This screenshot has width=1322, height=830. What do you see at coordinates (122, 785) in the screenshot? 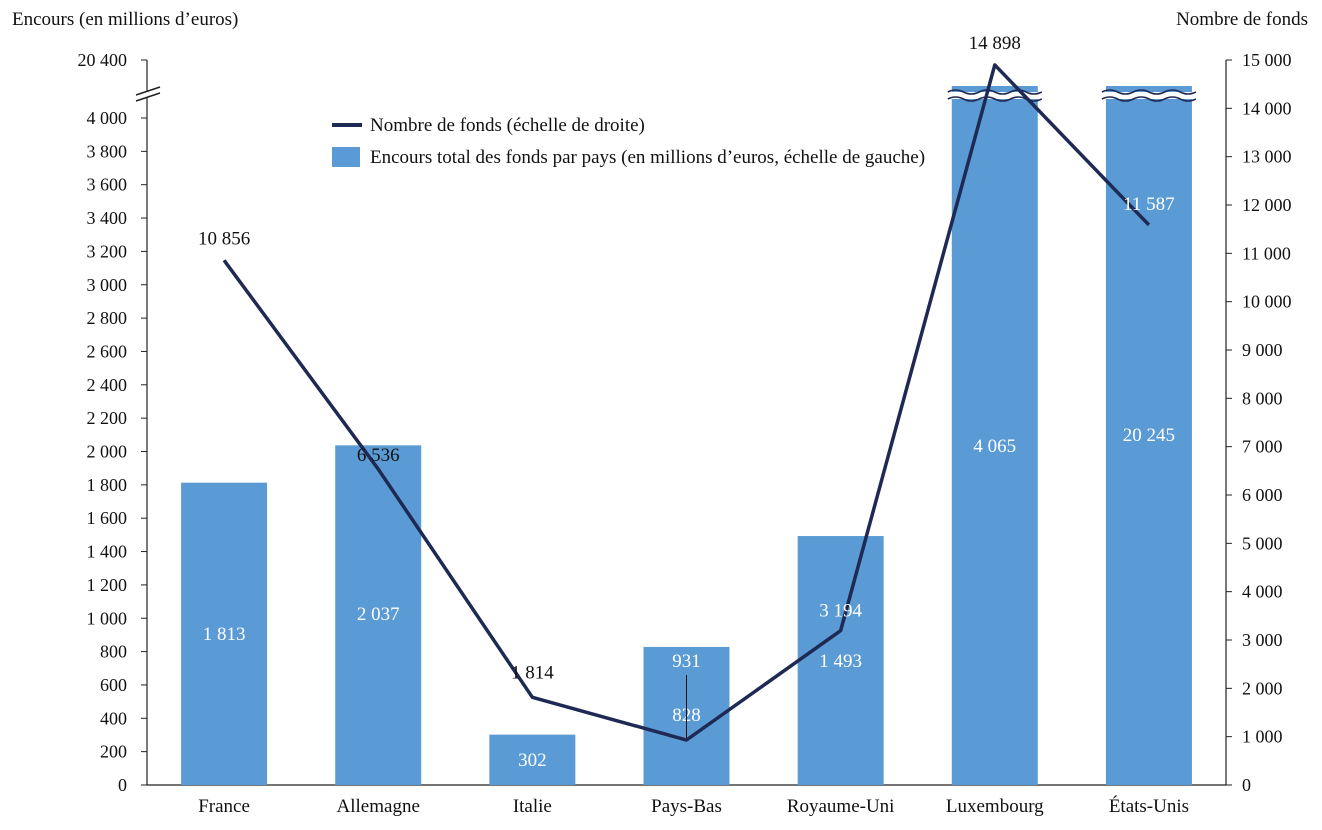
I see `left-tick-label: 0` at bounding box center [122, 785].